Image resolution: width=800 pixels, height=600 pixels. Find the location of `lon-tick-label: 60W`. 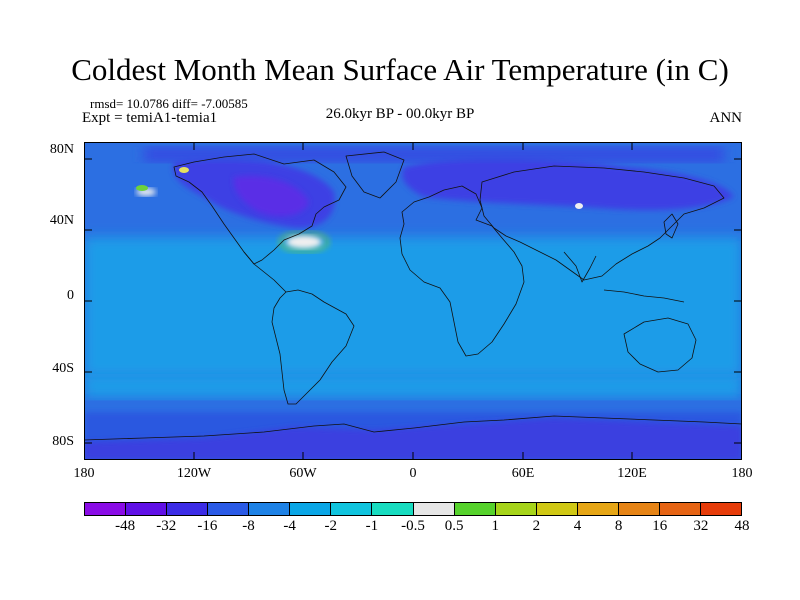

lon-tick-label: 60W is located at coordinates (303, 473).